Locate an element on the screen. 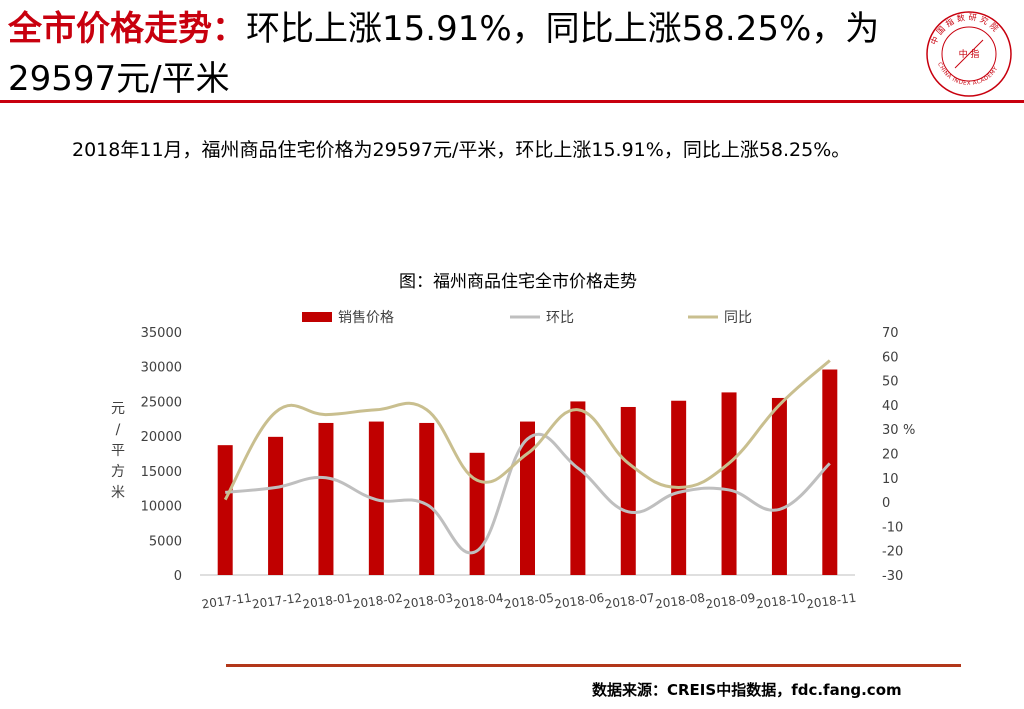  x-tick-label: 2018-01 is located at coordinates (328, 601).